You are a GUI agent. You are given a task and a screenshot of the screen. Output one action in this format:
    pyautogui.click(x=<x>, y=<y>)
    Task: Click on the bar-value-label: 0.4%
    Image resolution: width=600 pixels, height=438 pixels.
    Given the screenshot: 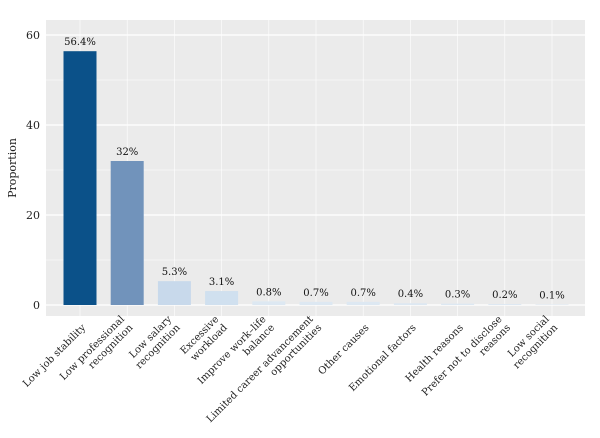 What is the action you would take?
    pyautogui.click(x=410, y=294)
    